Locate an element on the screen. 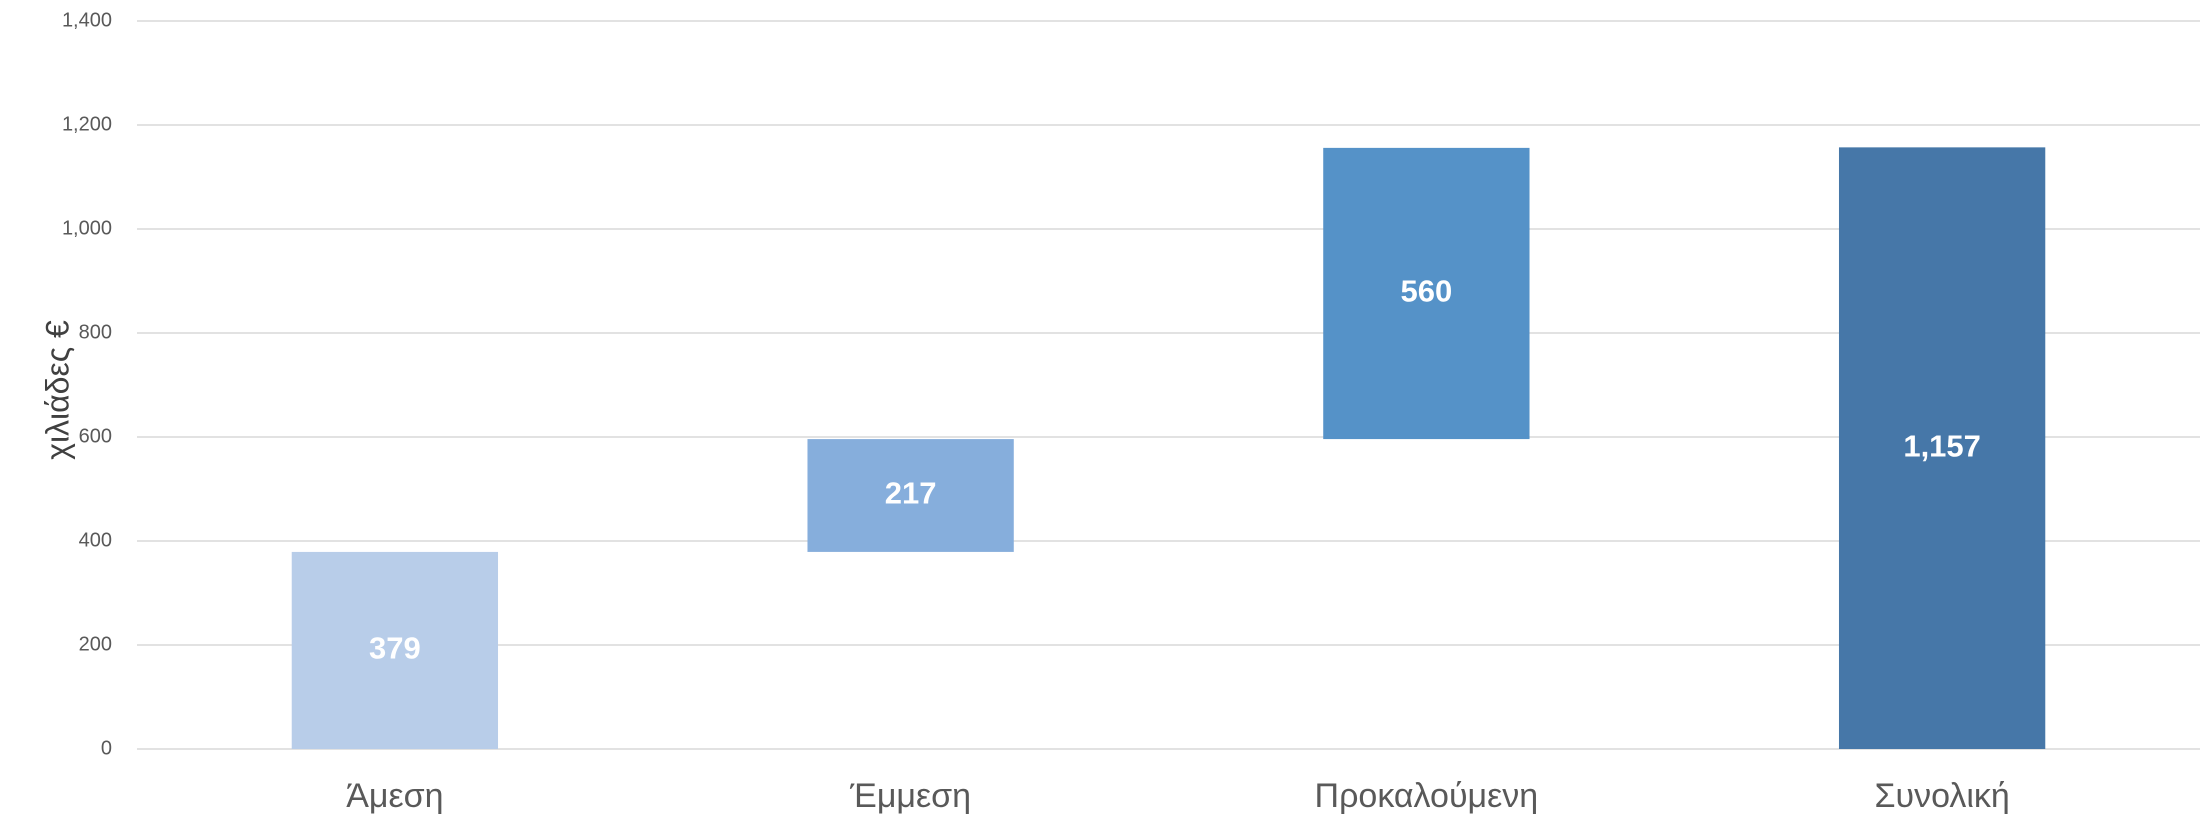 The height and width of the screenshot is (816, 2200). y-tick-label: 600 is located at coordinates (95, 436).